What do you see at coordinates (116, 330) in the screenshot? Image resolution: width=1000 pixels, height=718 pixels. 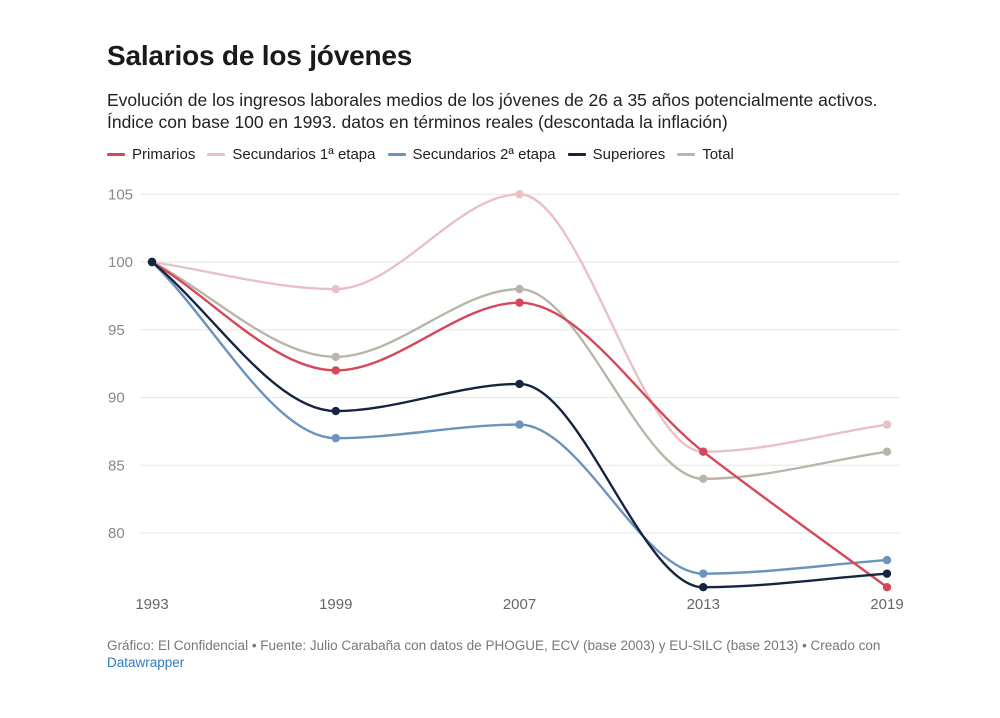 I see `y-tick-label-95: 95` at bounding box center [116, 330].